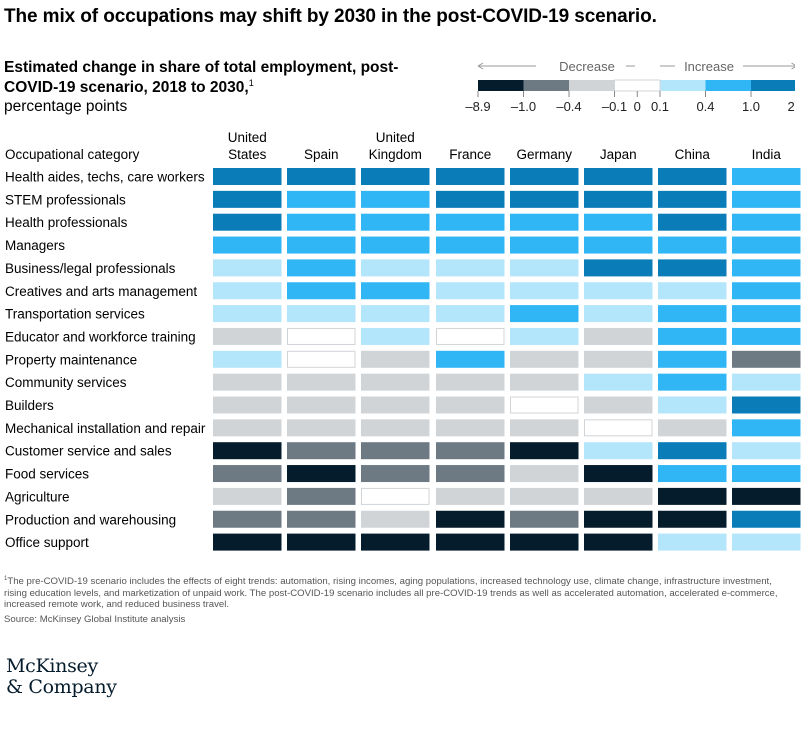 This screenshot has width=805, height=734. I want to click on row-header: Occupational category, so click(72, 154).